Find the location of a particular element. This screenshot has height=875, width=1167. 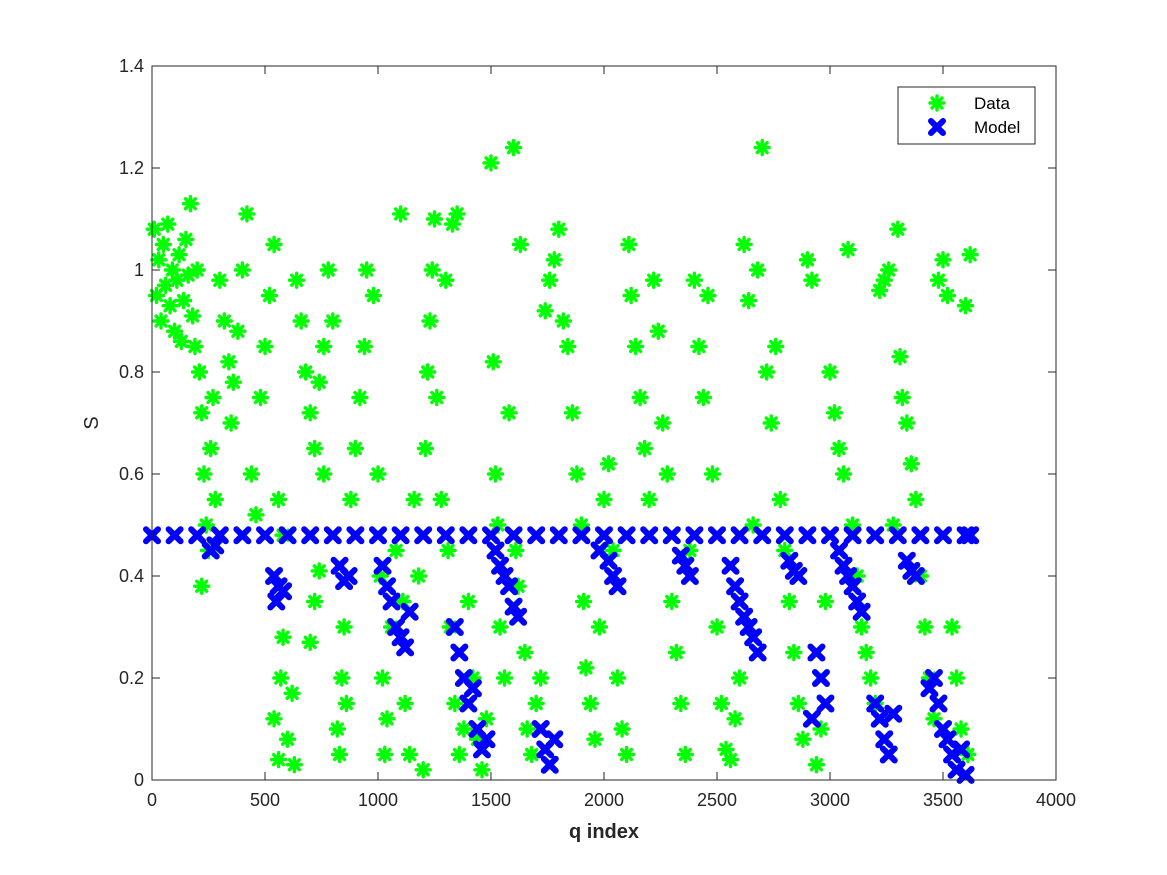

y-tick-label: 0.6 is located at coordinates (131, 474).